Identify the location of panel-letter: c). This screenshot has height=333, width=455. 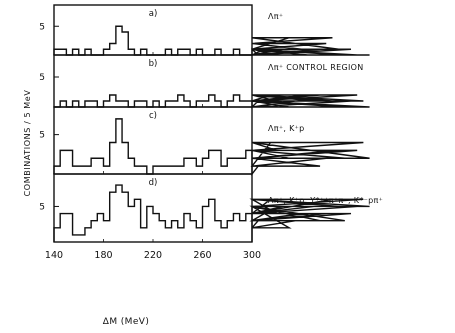
(153, 116).